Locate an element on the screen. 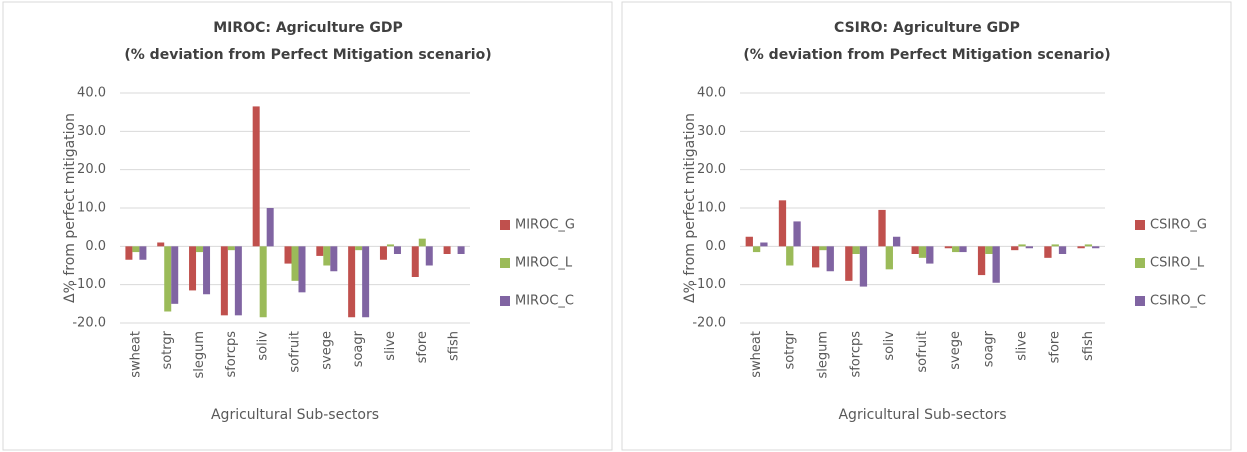 The width and height of the screenshot is (1247, 452). legend-label: CSIRO_C is located at coordinates (1178, 301).